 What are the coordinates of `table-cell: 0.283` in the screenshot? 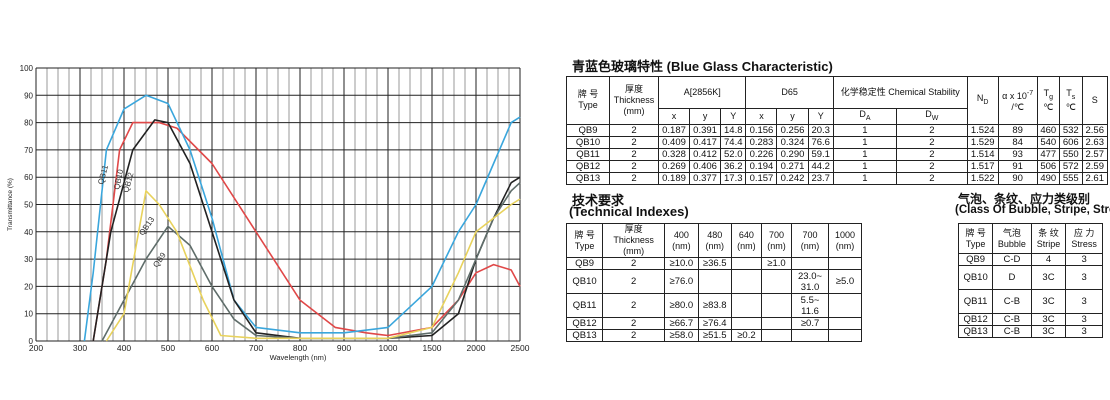 It's located at (761, 142).